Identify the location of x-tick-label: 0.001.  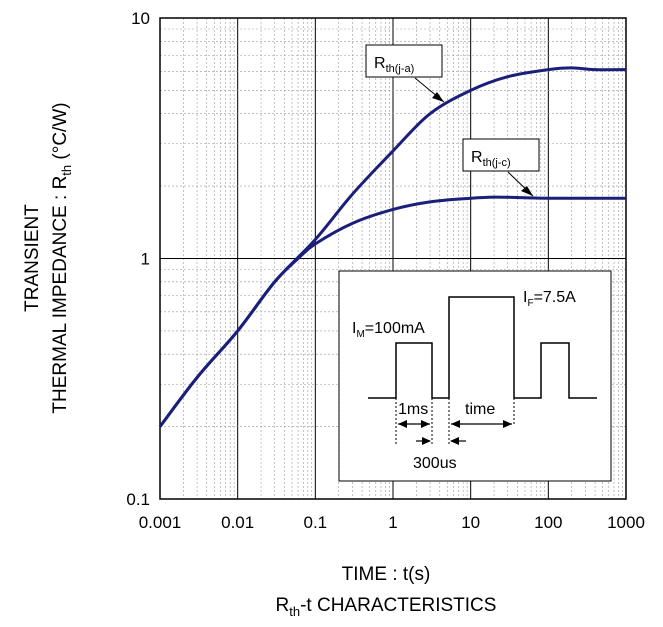
(160, 522).